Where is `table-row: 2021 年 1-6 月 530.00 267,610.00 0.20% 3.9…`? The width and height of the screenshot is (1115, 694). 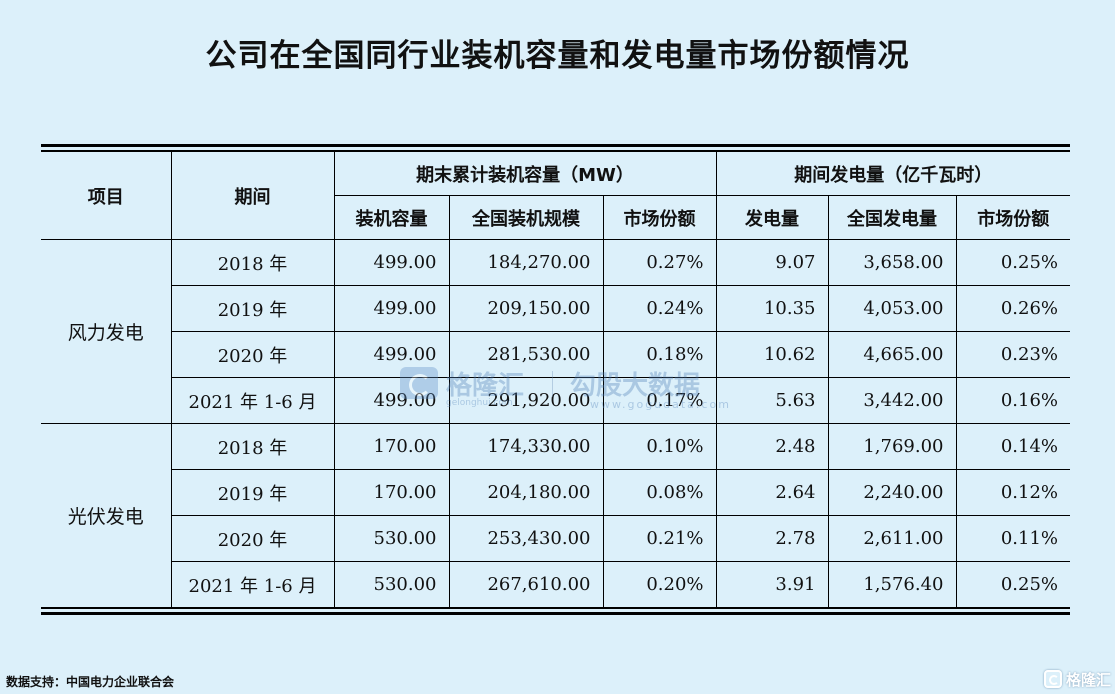 table-row: 2021 年 1-6 月 530.00 267,610.00 0.20% 3.9… is located at coordinates (556, 584).